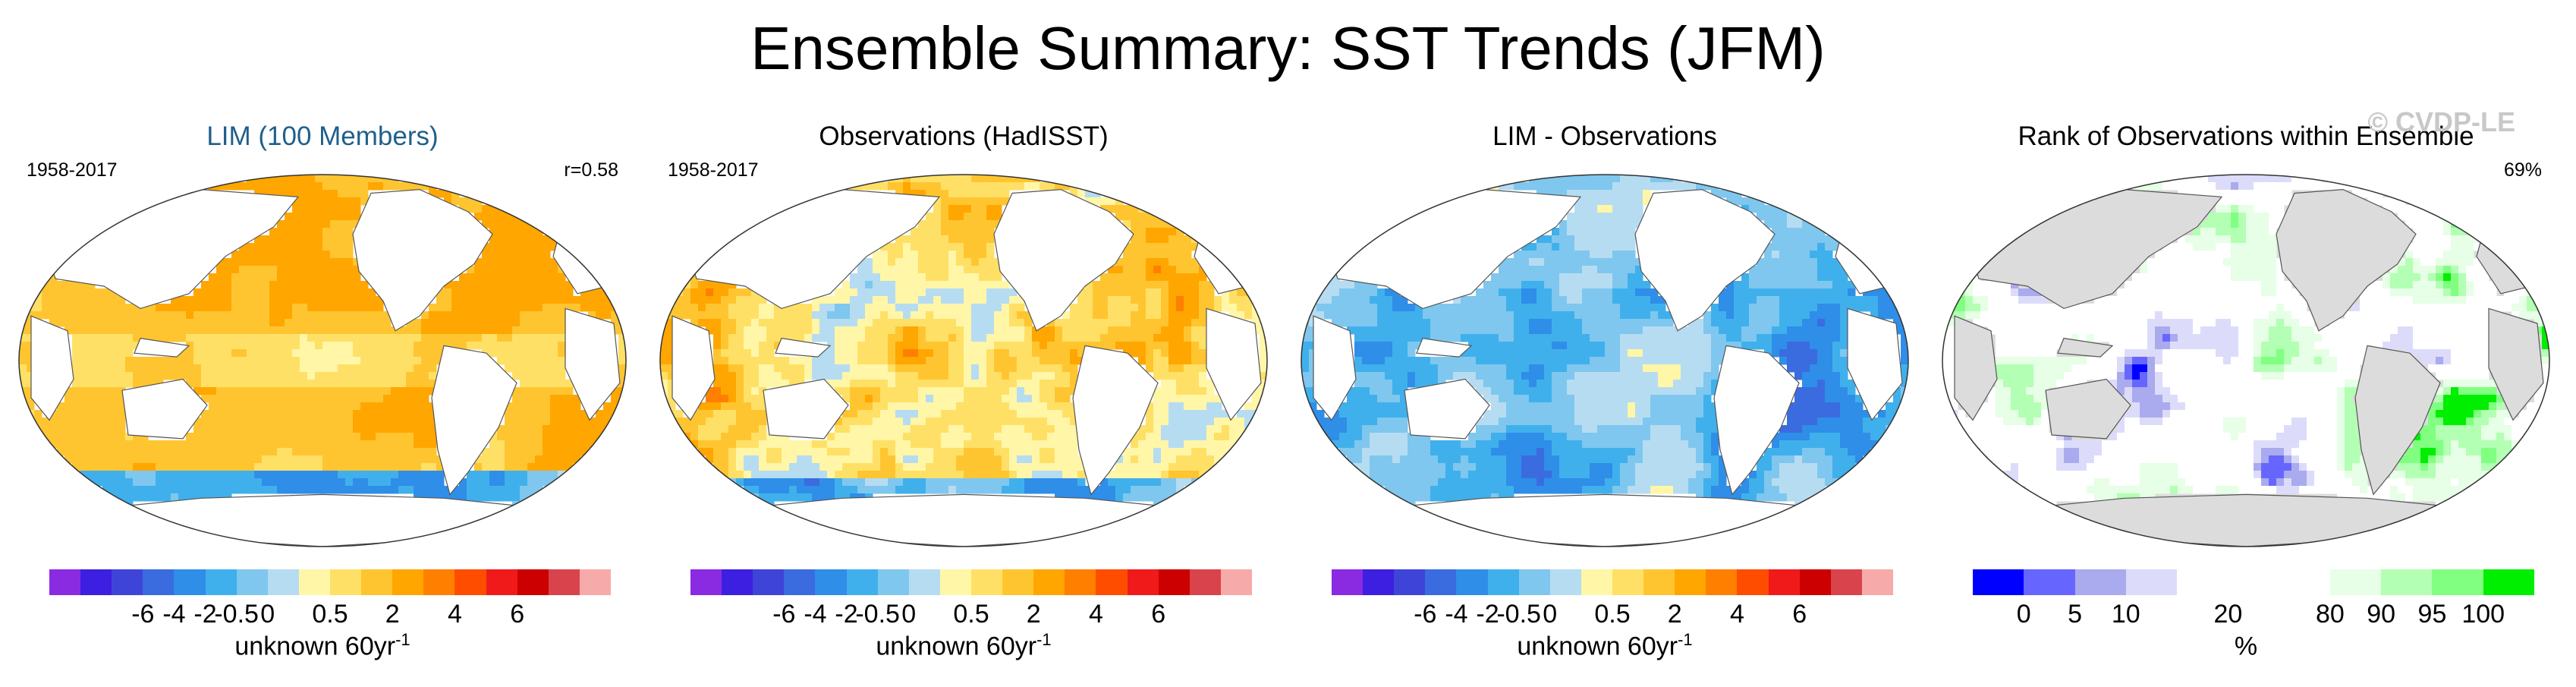 The image size is (2576, 687). Describe the element at coordinates (713, 170) in the screenshot. I see `period-label: 1958-2017` at that location.